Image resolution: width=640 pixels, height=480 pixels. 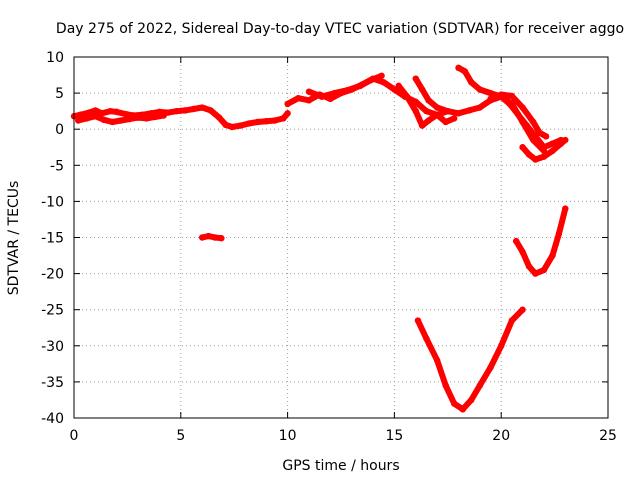 I want to click on x-tick-label: 15, so click(x=394, y=436).